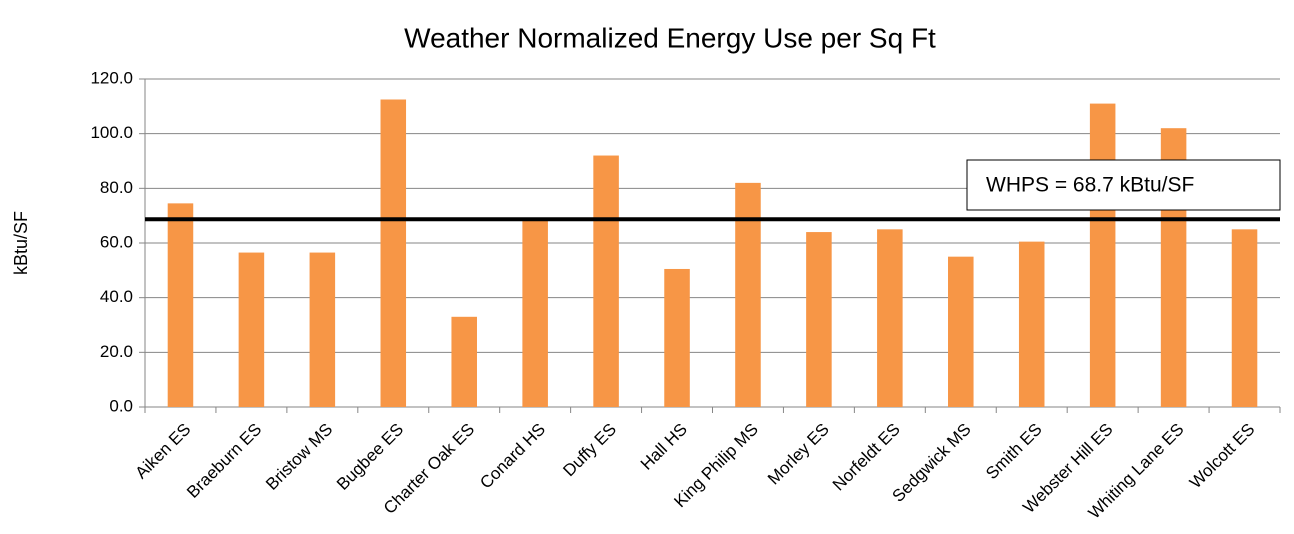  Describe the element at coordinates (111, 77) in the screenshot. I see `y-tick-label: 120.0` at that location.